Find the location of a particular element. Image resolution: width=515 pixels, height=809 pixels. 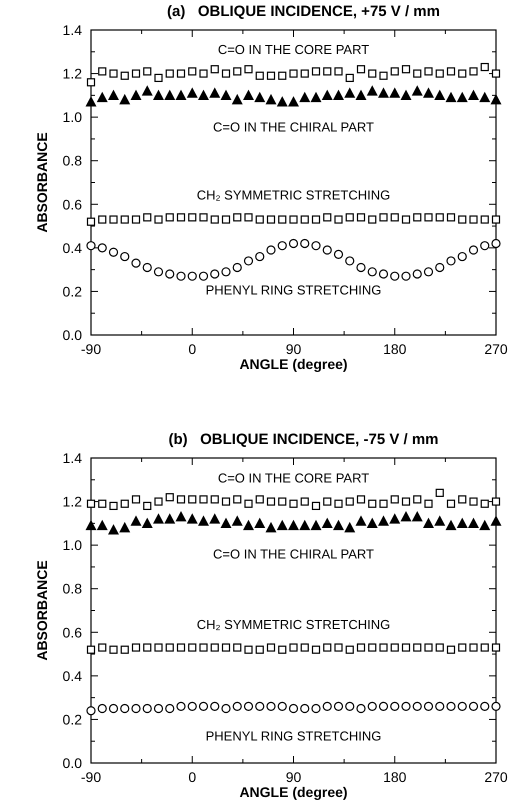

series-label: PHENYL RING STRETCHING is located at coordinates (294, 736).